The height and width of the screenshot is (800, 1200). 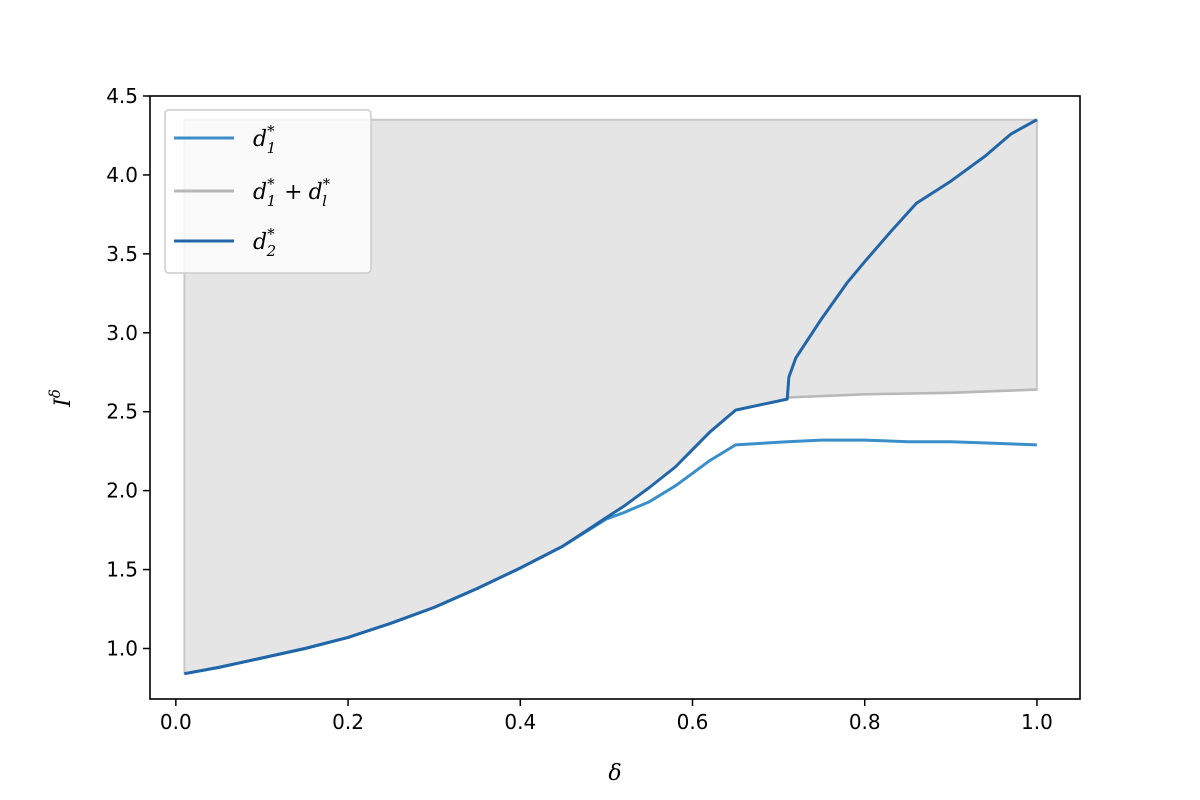 What do you see at coordinates (122, 412) in the screenshot?
I see `y-tick-label: 2.5` at bounding box center [122, 412].